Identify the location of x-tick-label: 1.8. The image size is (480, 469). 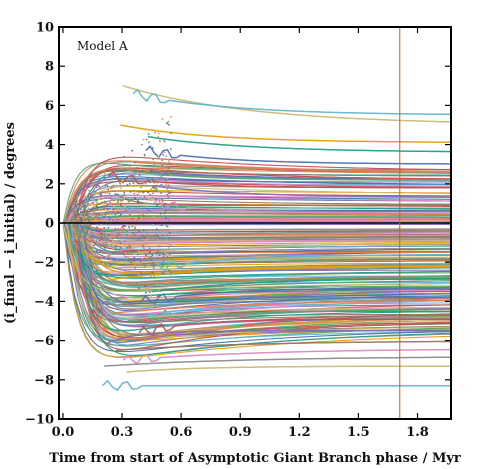
(417, 432).